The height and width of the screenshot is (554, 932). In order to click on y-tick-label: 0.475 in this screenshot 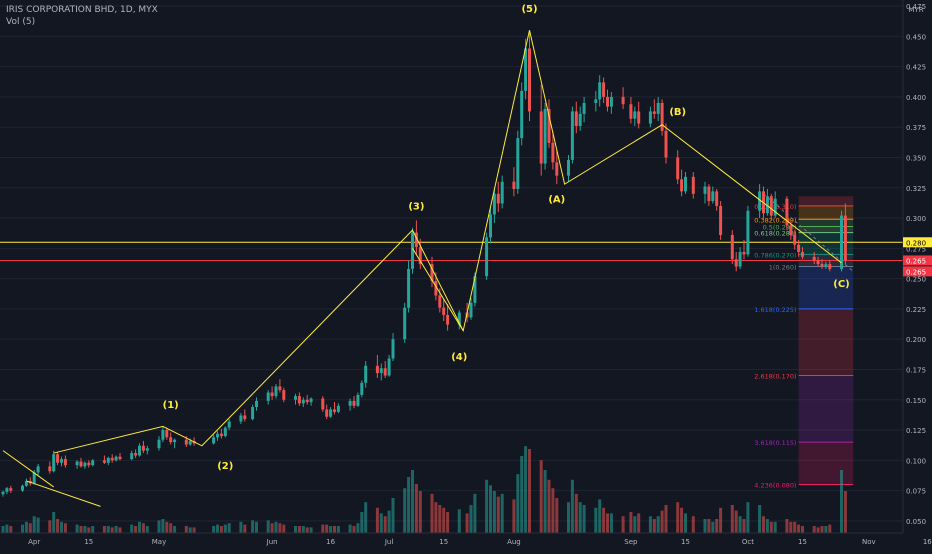, I will do `click(916, 7)`.